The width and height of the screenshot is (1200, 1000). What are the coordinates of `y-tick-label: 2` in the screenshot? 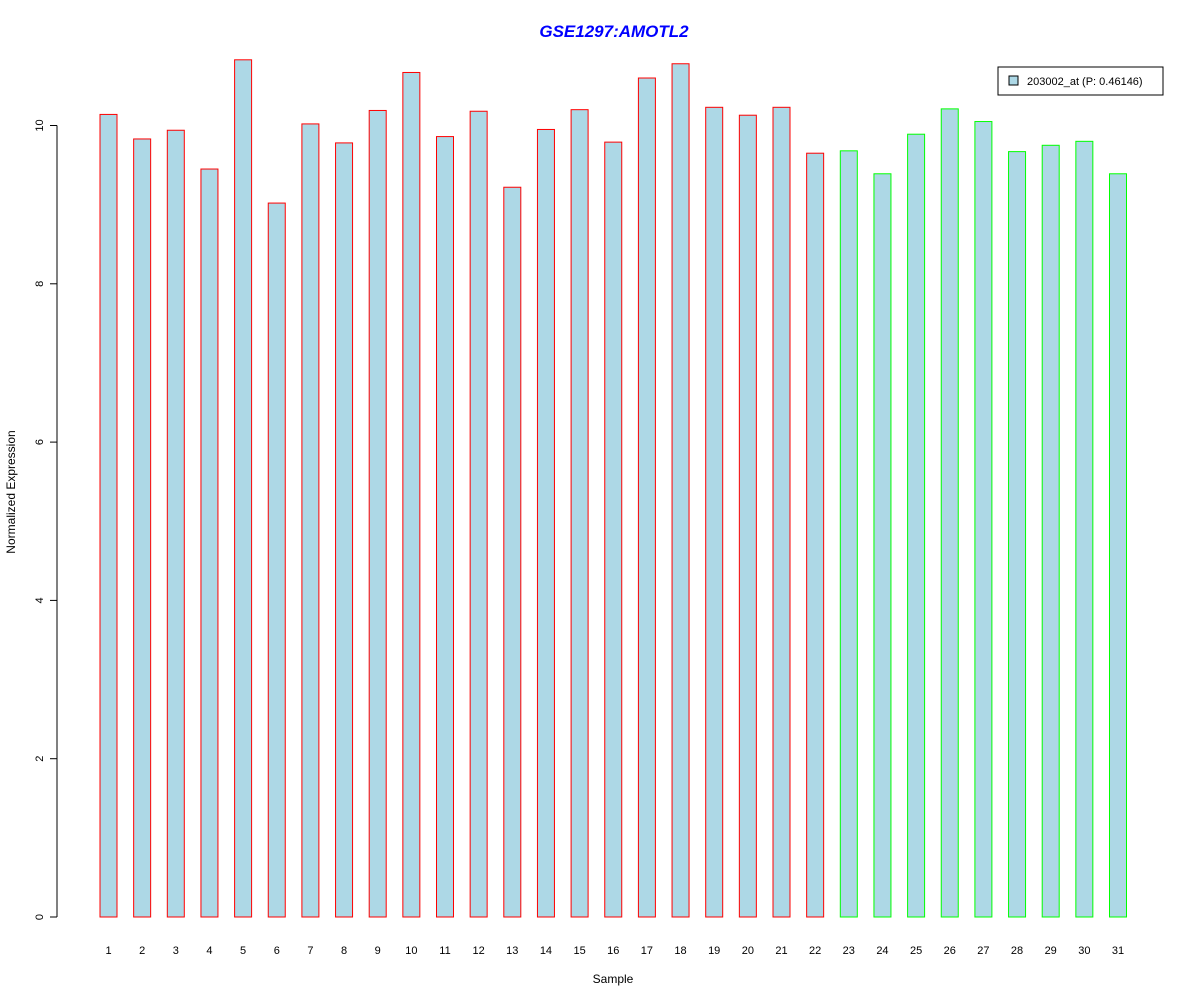 It's located at (40, 759).